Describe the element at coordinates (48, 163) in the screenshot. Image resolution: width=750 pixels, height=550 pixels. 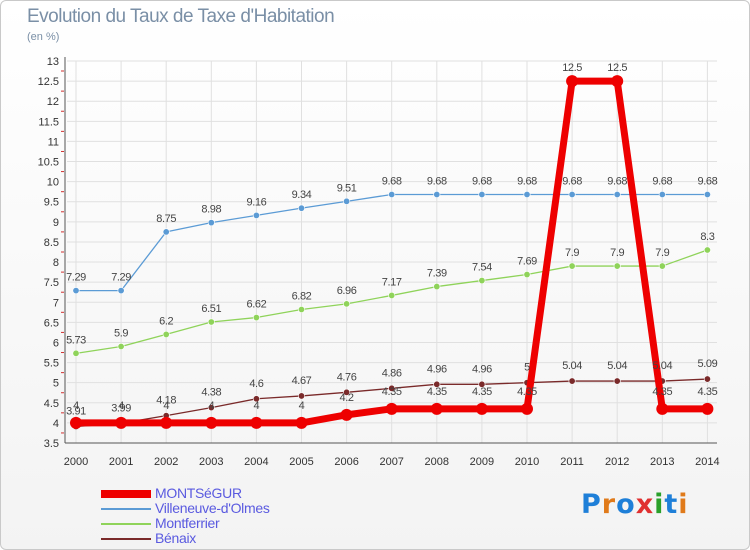
I see `y-tick-label: 10.5` at that location.